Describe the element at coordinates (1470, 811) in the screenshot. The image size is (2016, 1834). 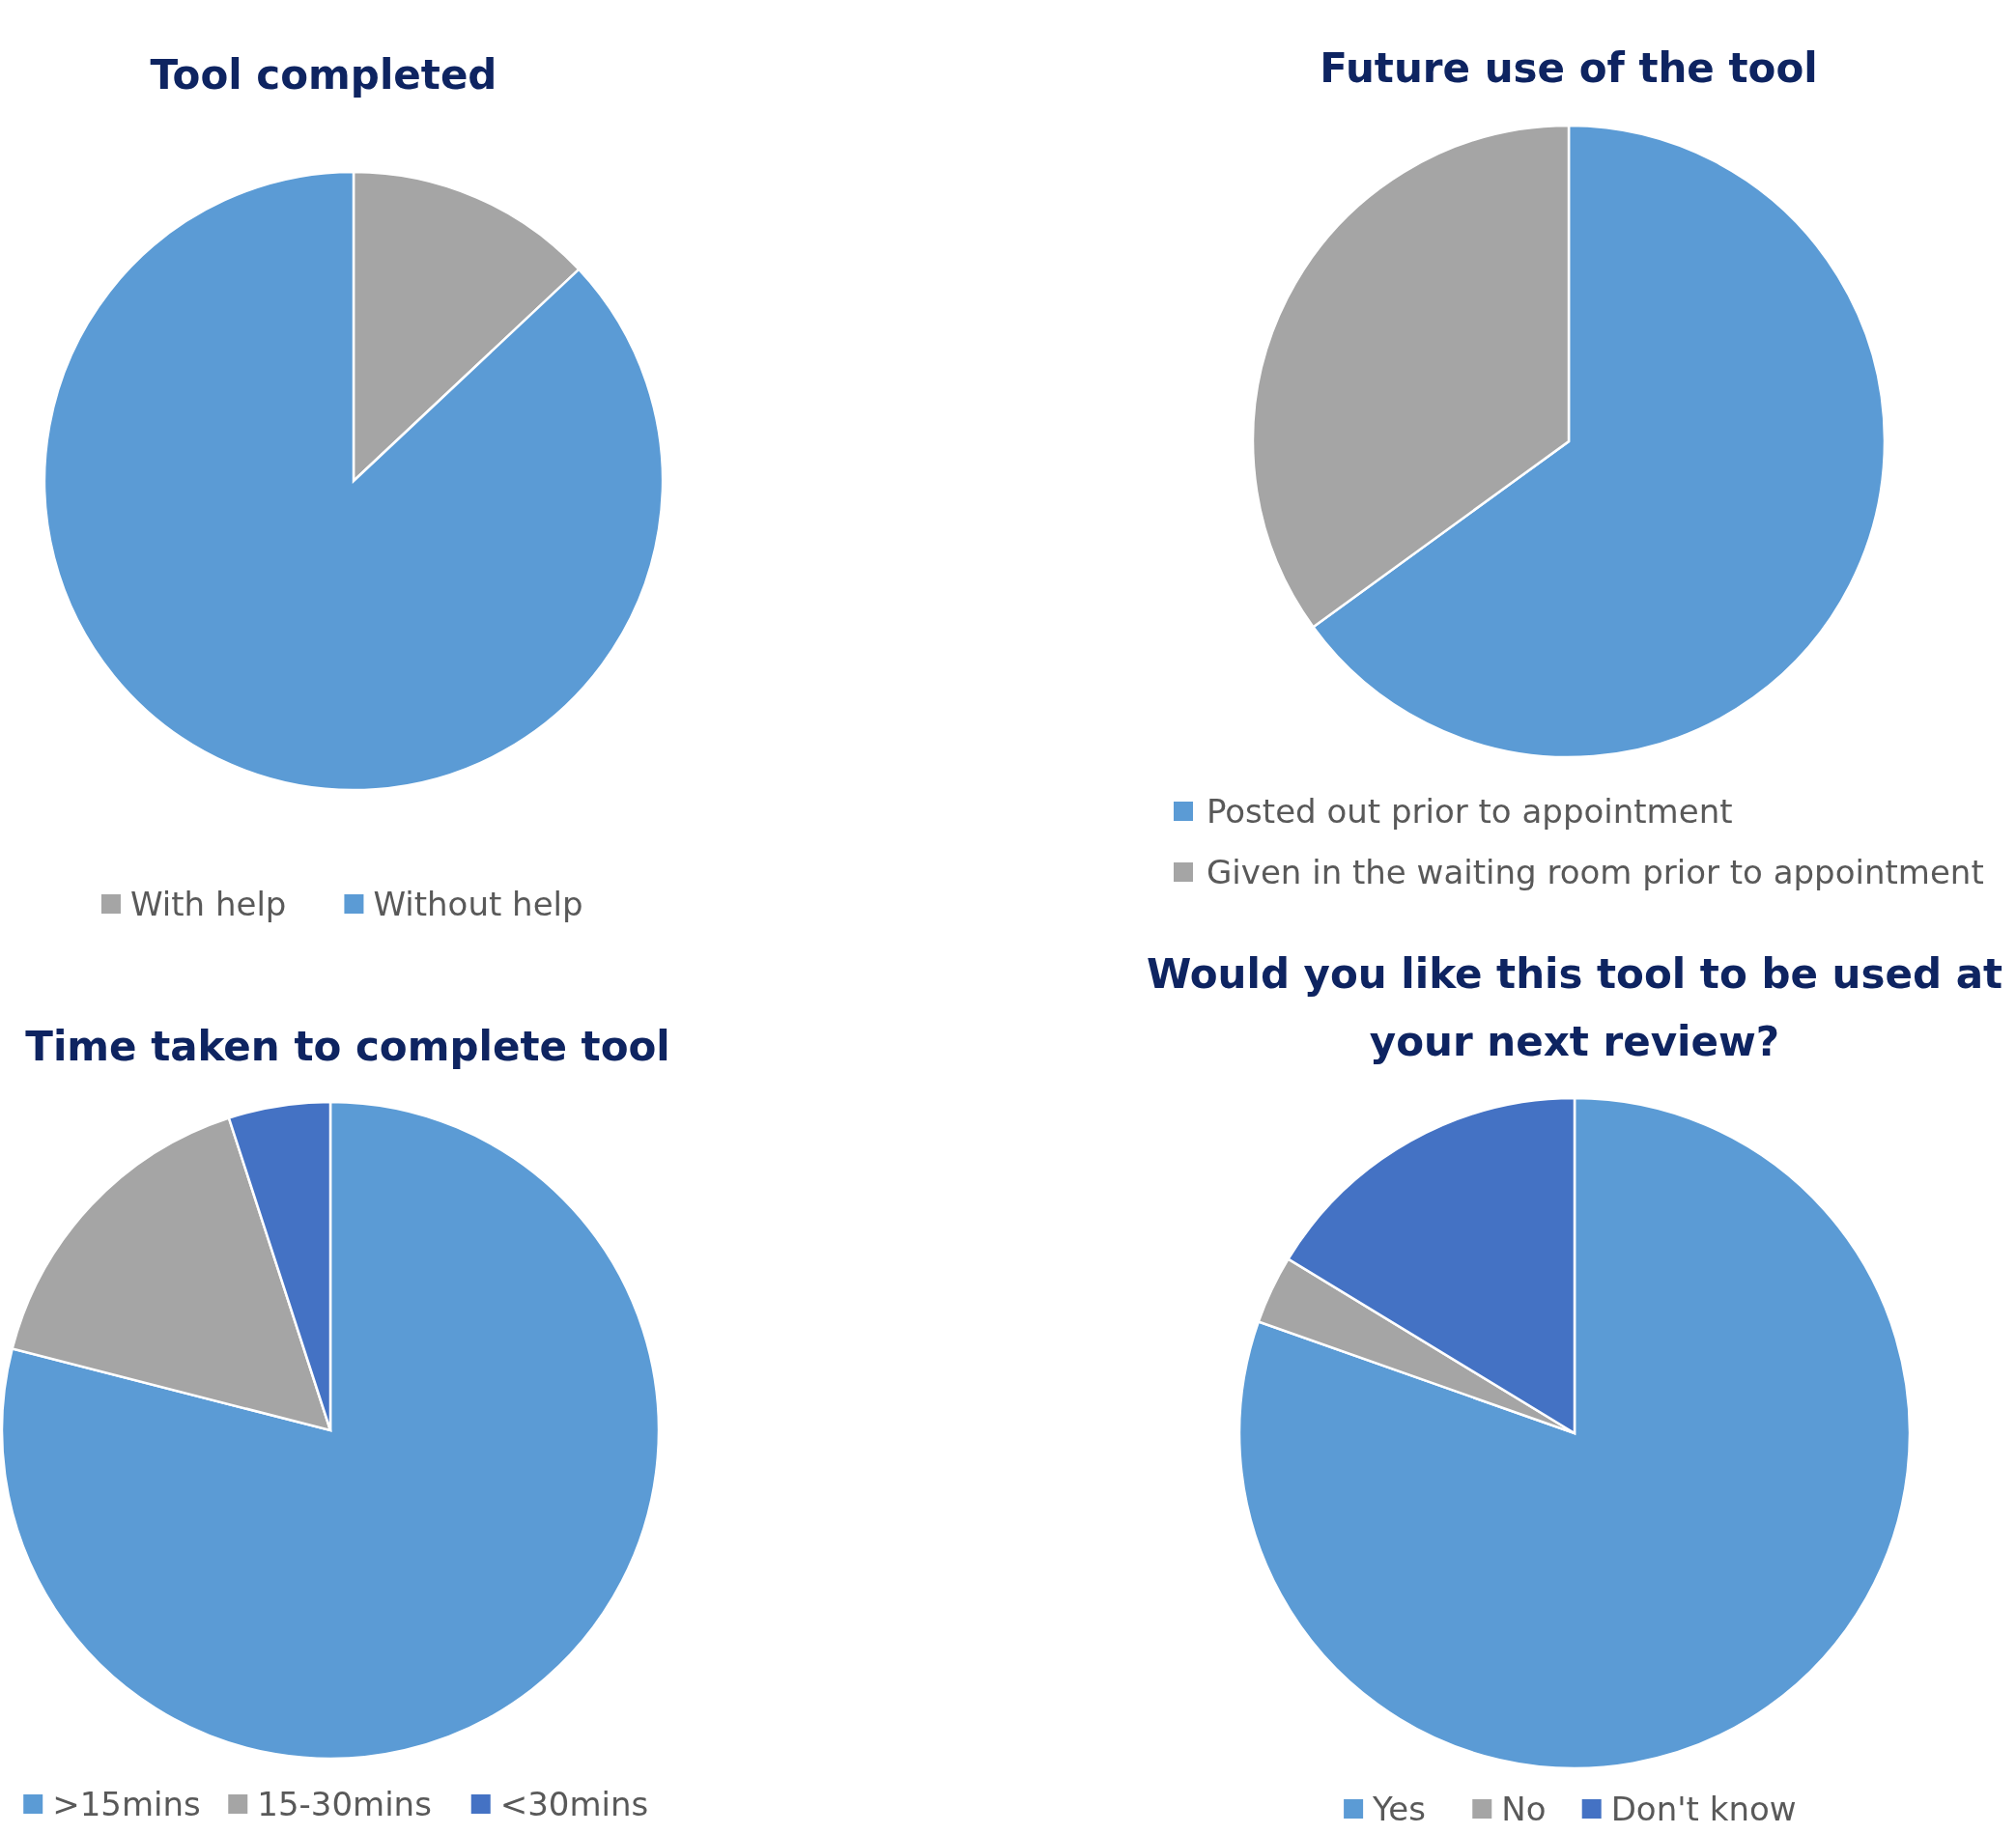
I see `legend-label: Posted out prior to appointment` at that location.